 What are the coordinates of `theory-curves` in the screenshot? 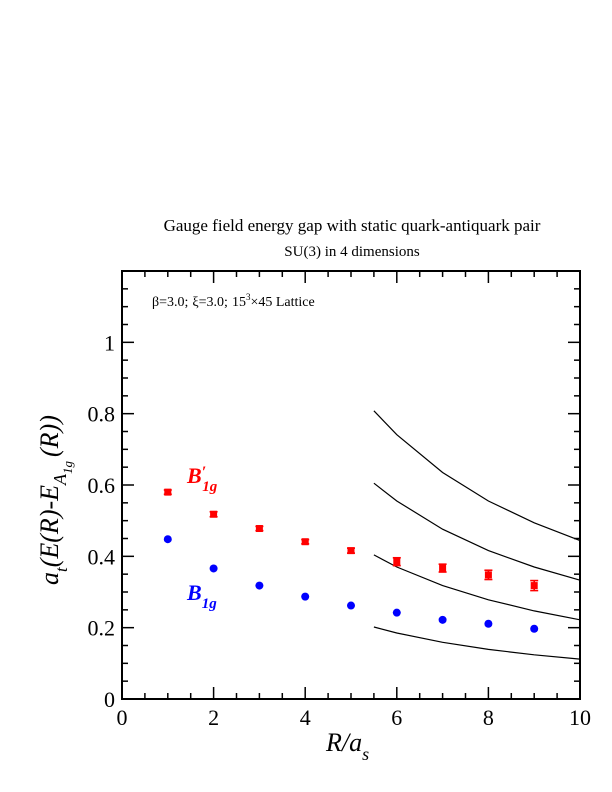 It's located at (477, 535).